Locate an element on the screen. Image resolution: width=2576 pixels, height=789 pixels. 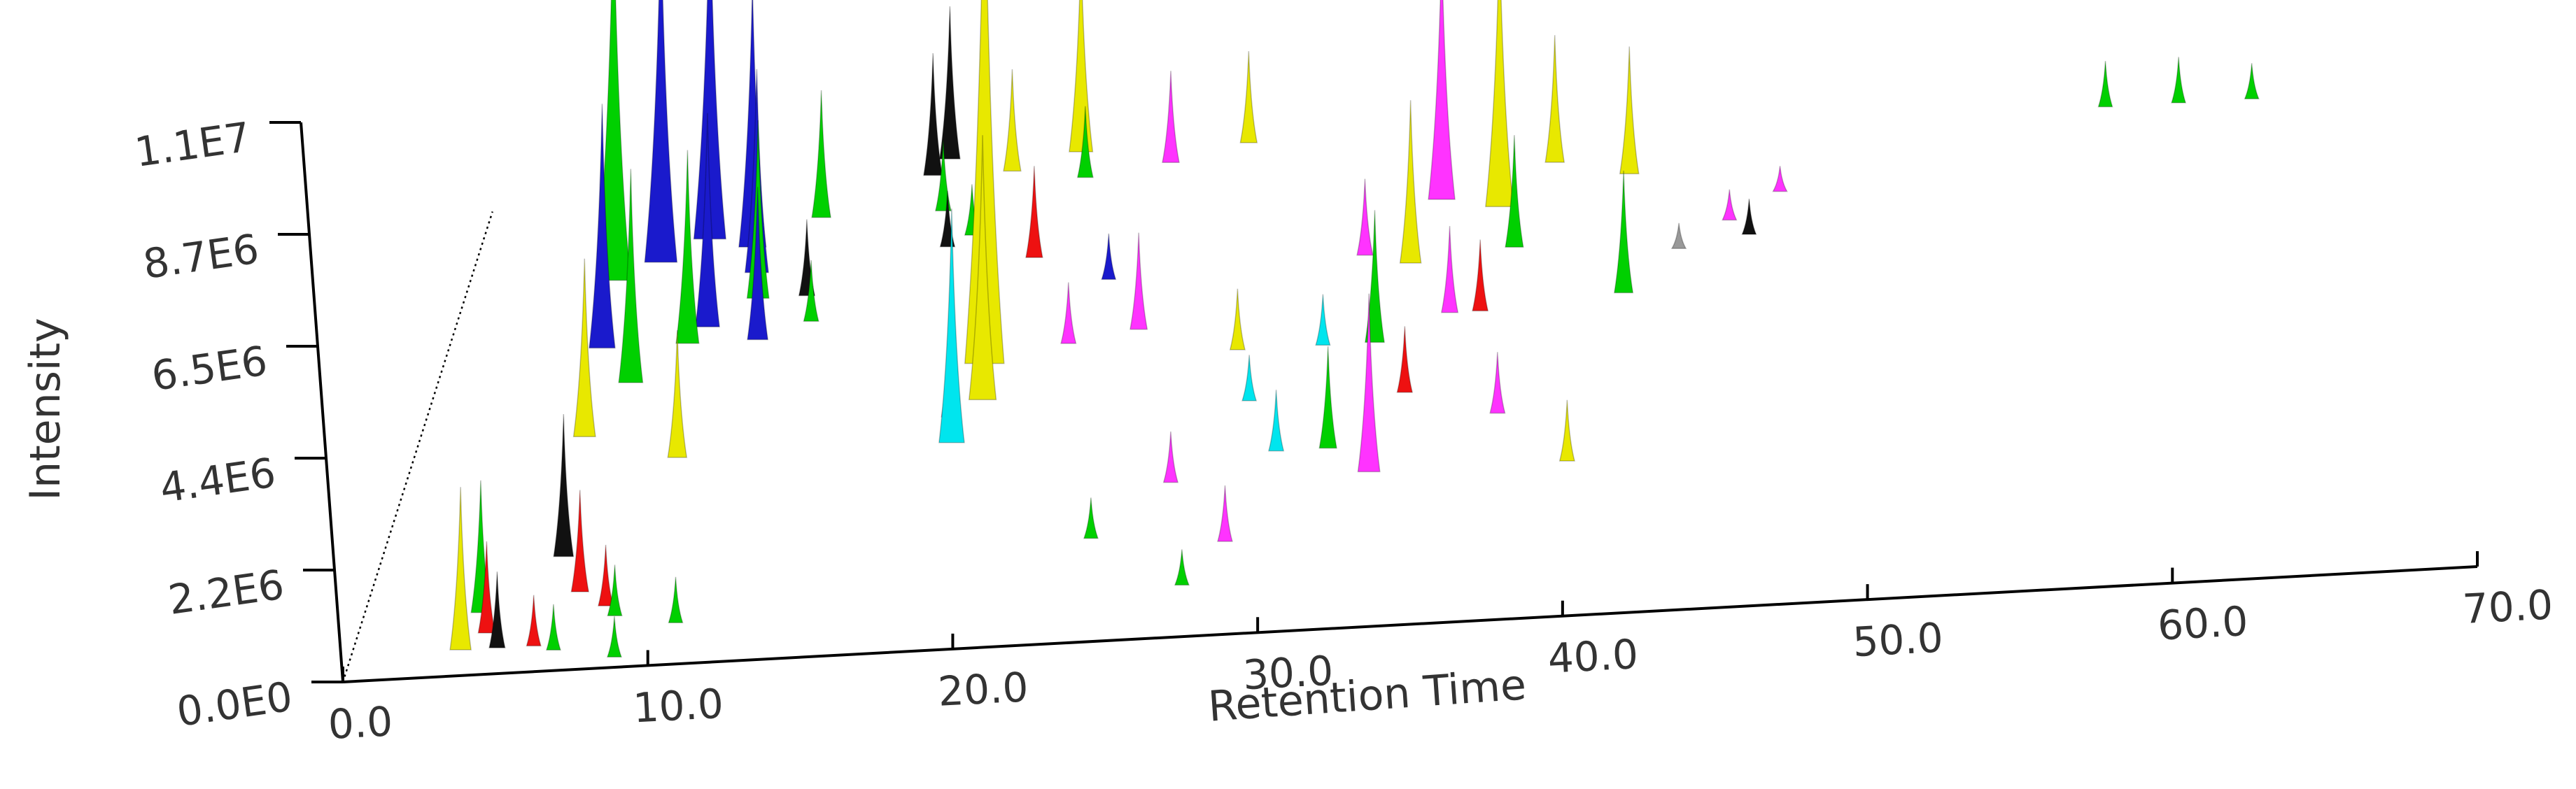
y-tick-label: 2.2E6 is located at coordinates (226, 592).